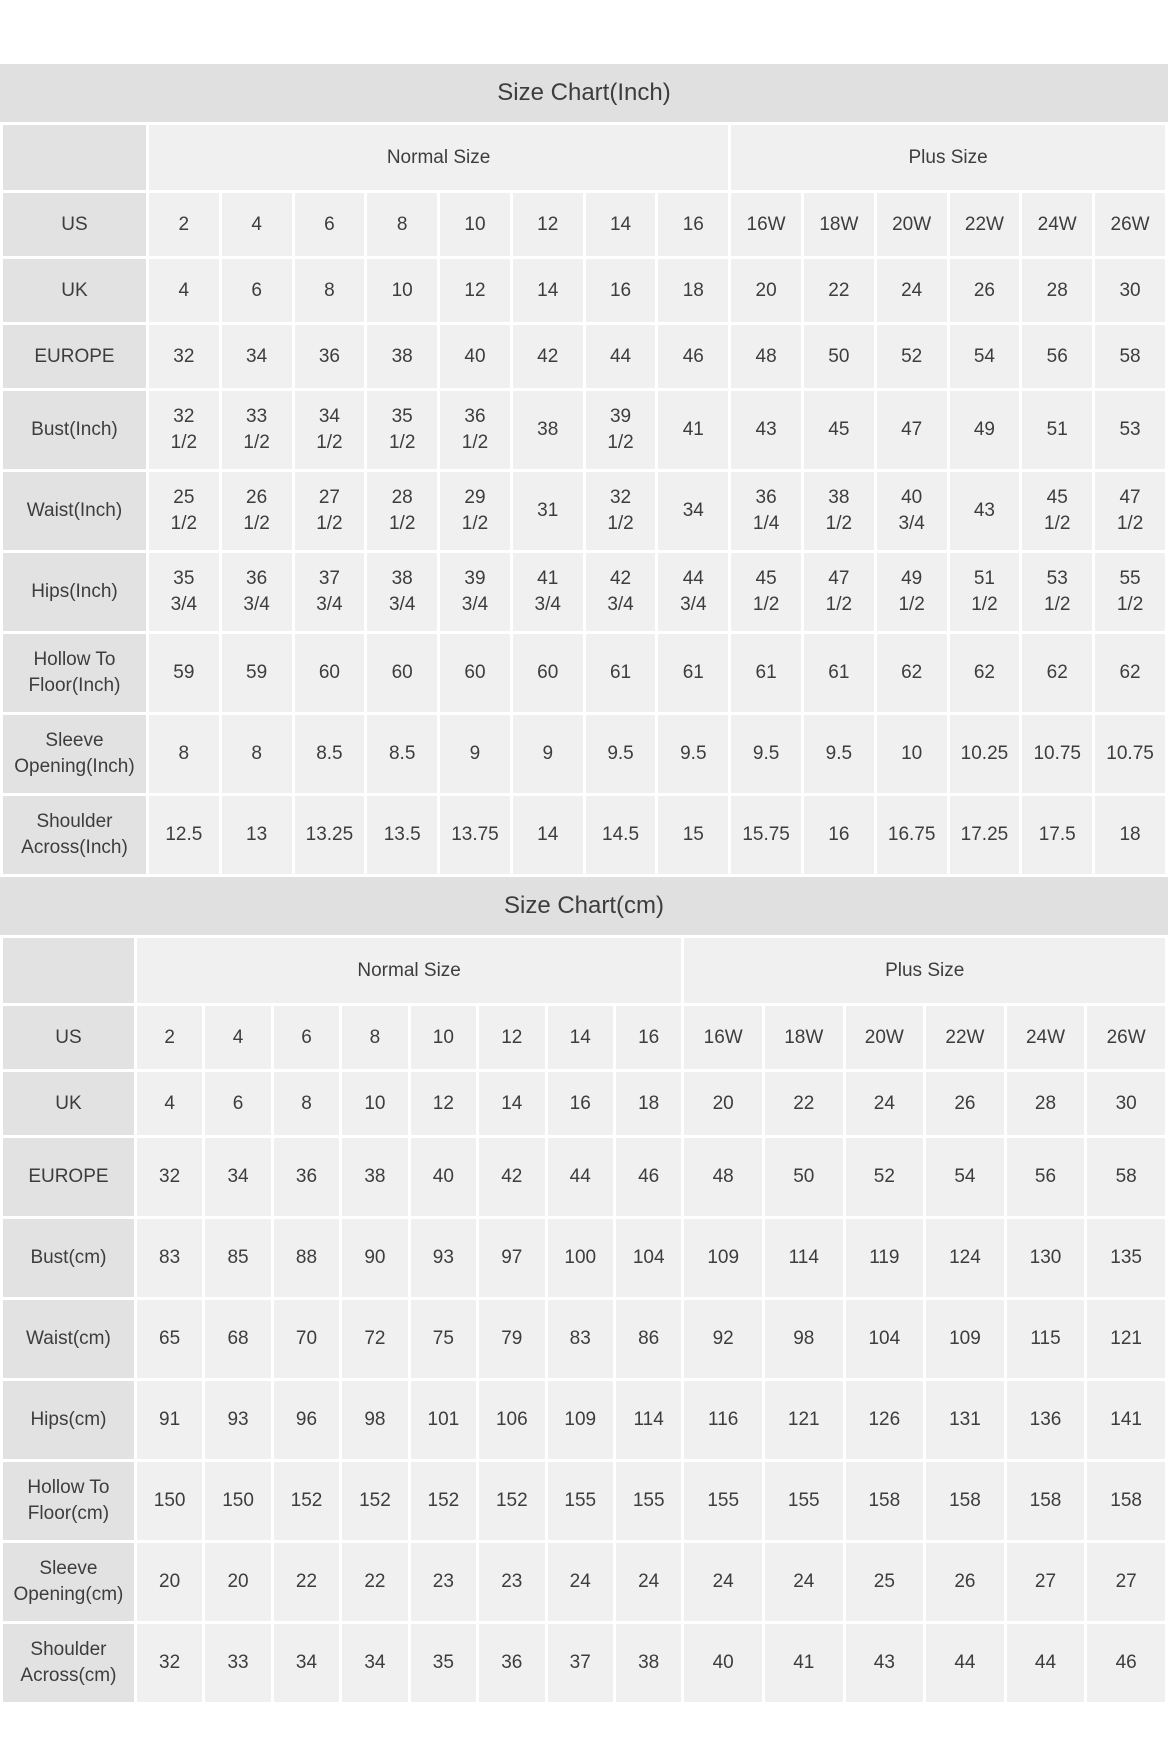 The image size is (1168, 1752). Describe the element at coordinates (723, 1663) in the screenshot. I see `size-cell: 40` at that location.